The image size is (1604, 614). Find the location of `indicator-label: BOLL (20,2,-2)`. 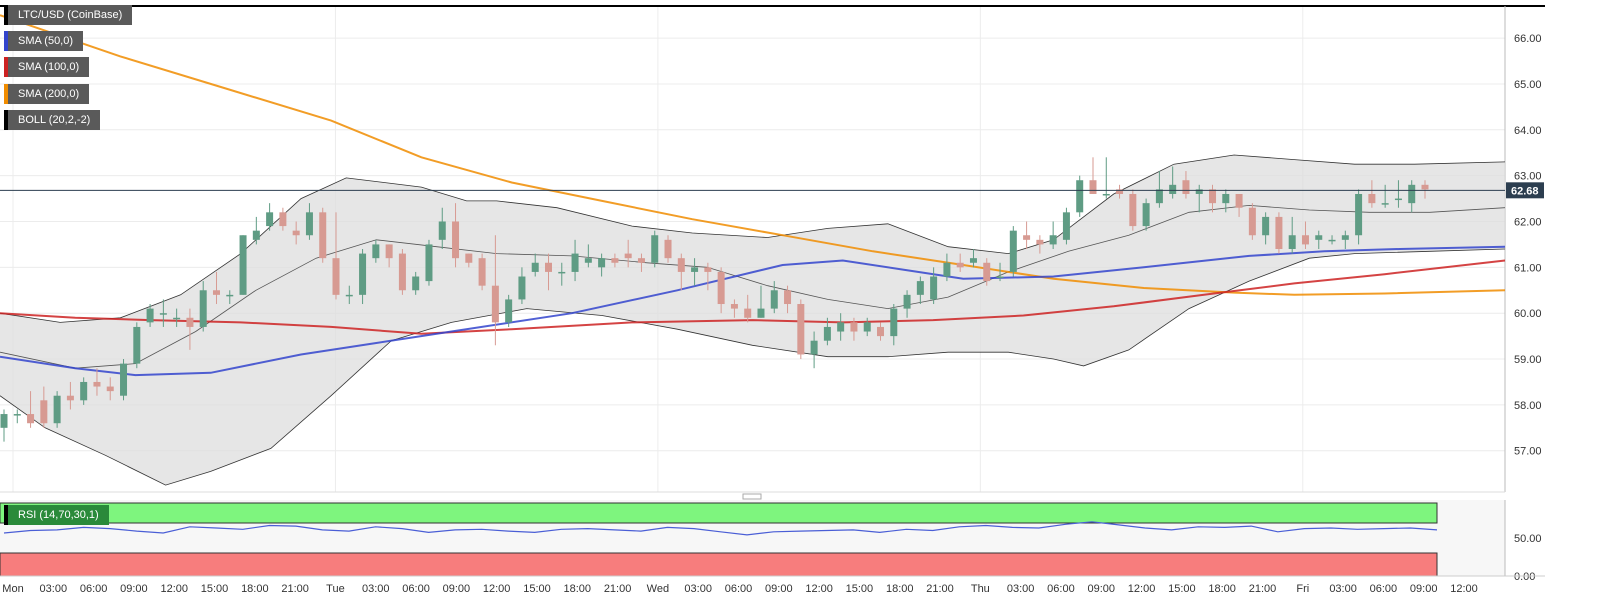

indicator-label: BOLL (20,2,-2) is located at coordinates (54, 120).